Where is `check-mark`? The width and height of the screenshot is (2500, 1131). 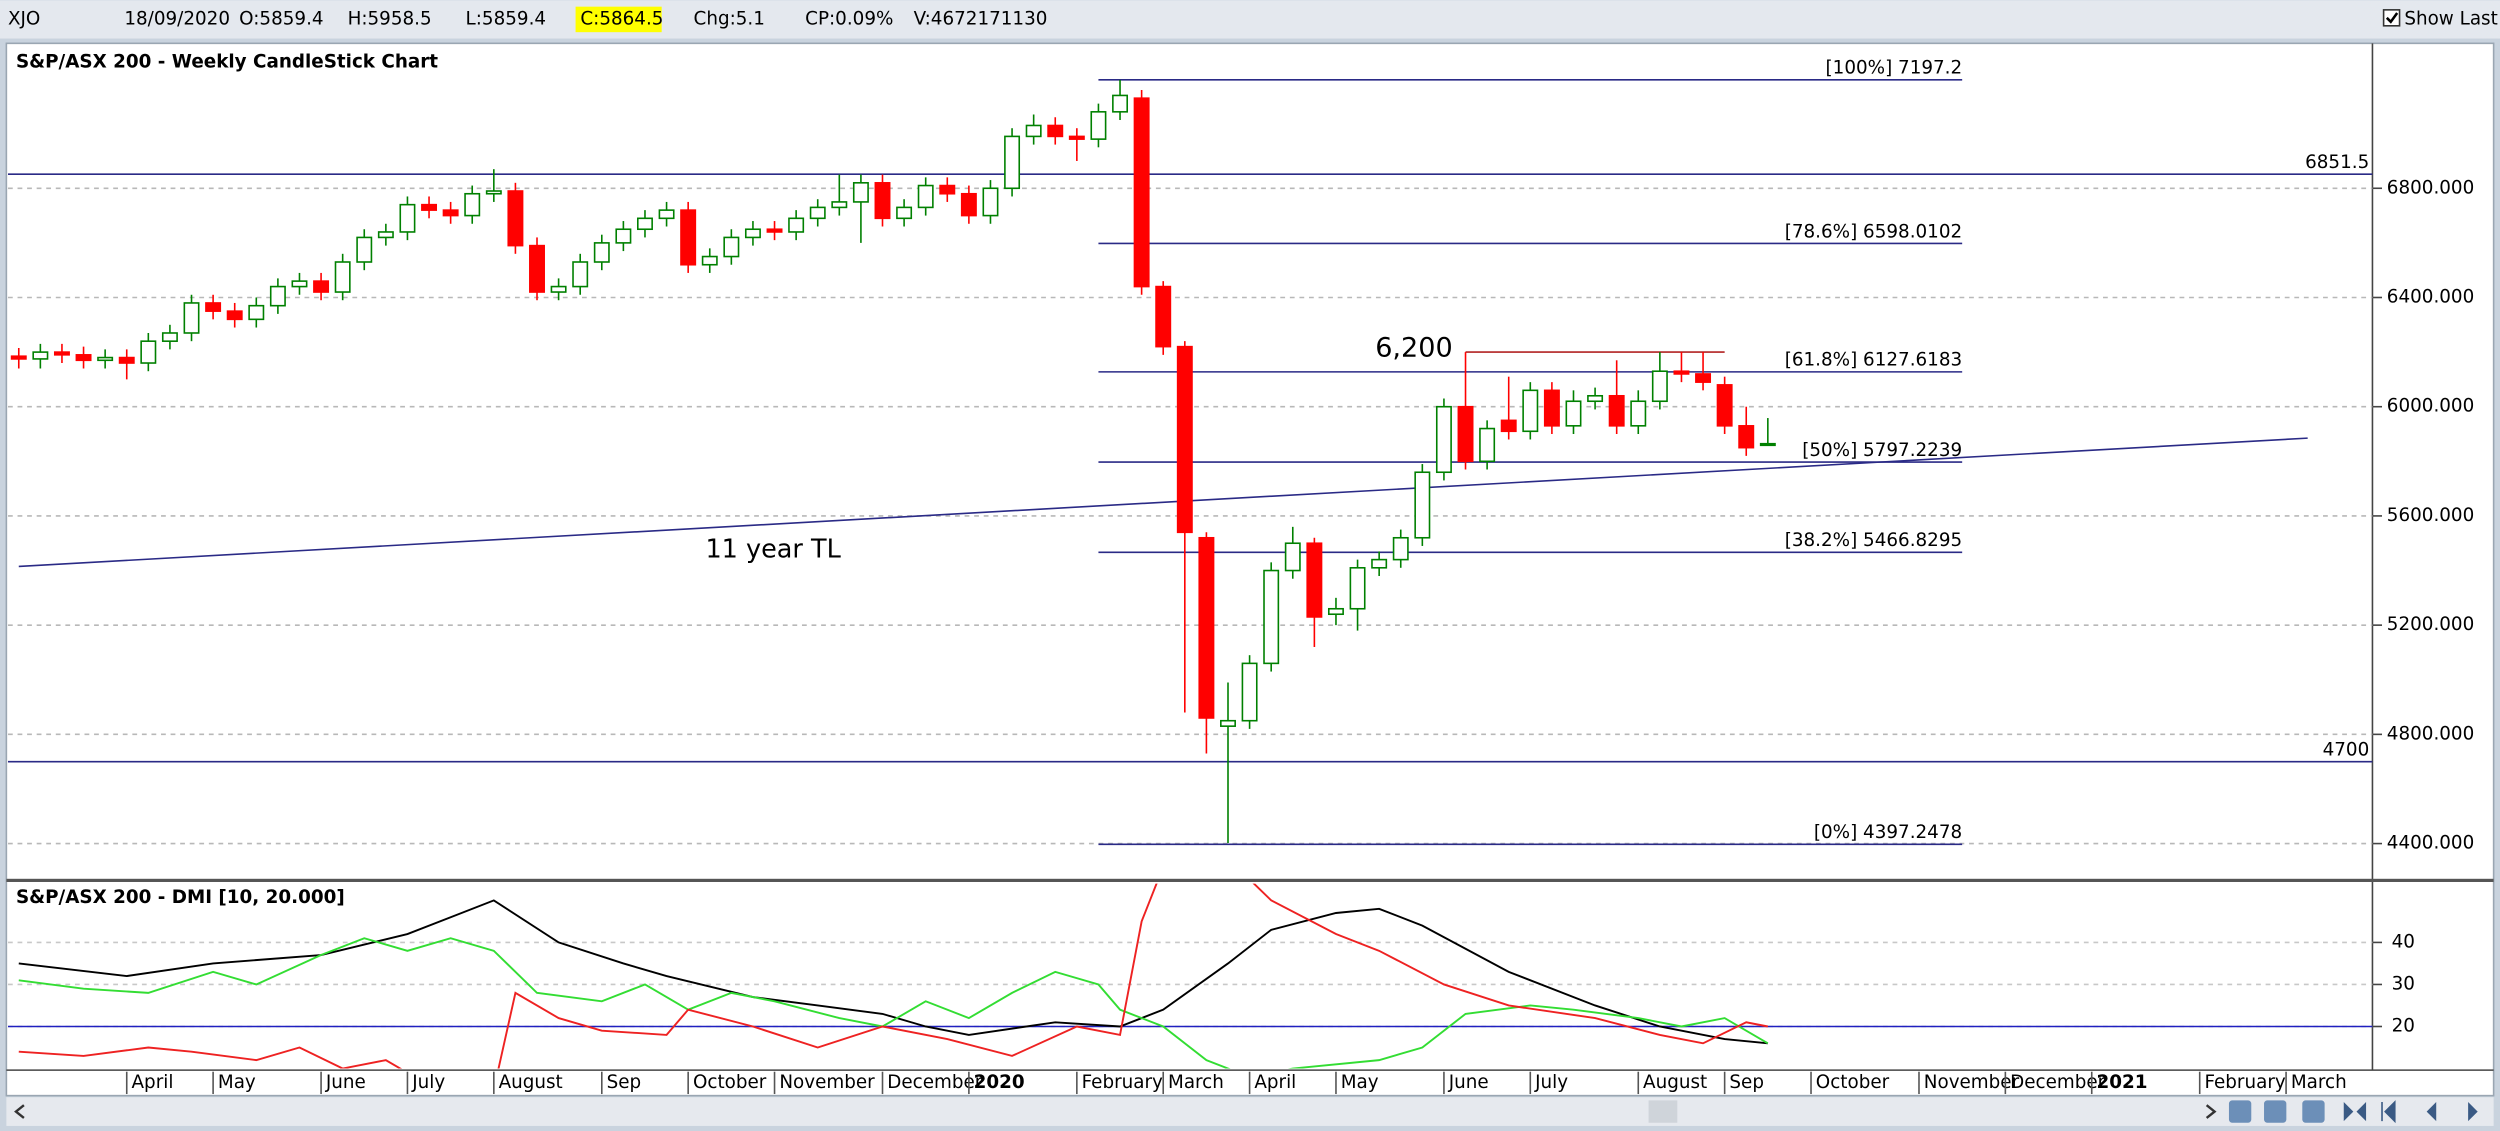
check-mark is located at coordinates (2392, 18).